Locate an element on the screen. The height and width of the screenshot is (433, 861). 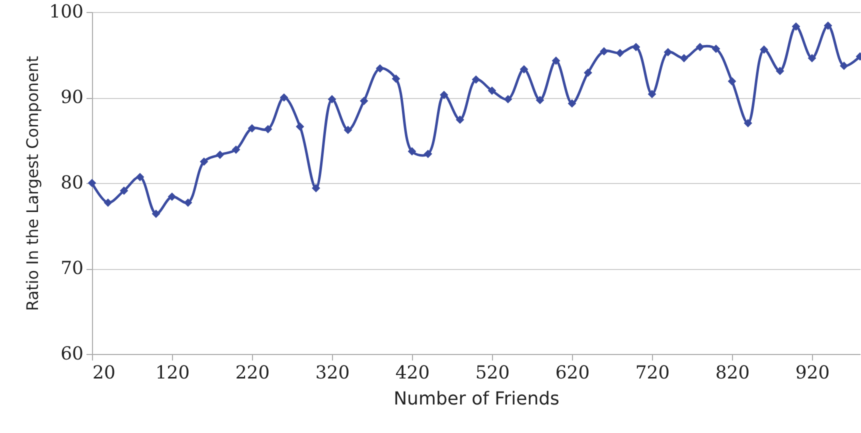
y-tick-label: 90 is located at coordinates (72, 97).